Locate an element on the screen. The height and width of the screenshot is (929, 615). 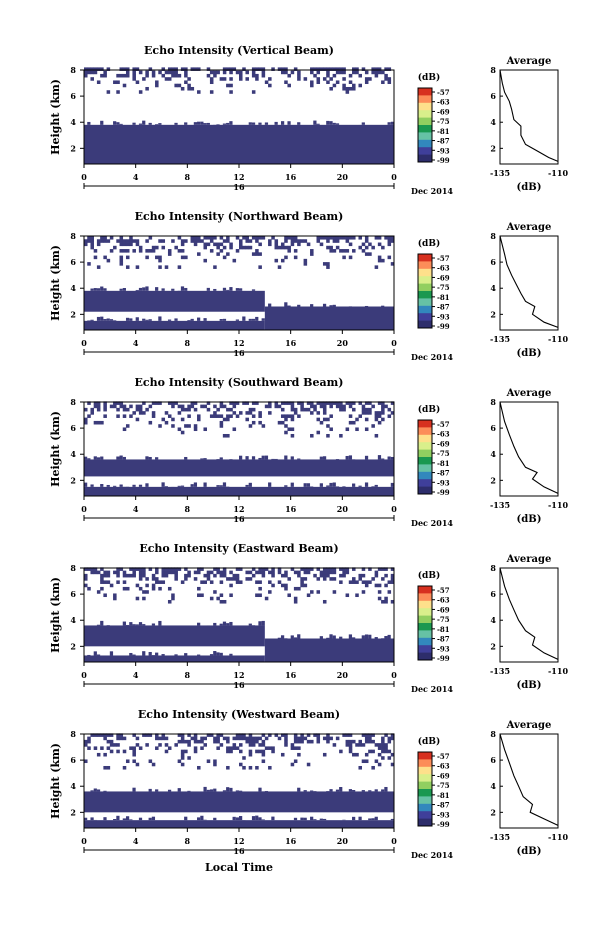
profile-y-tick-label: 8 is located at coordinates (493, 70).